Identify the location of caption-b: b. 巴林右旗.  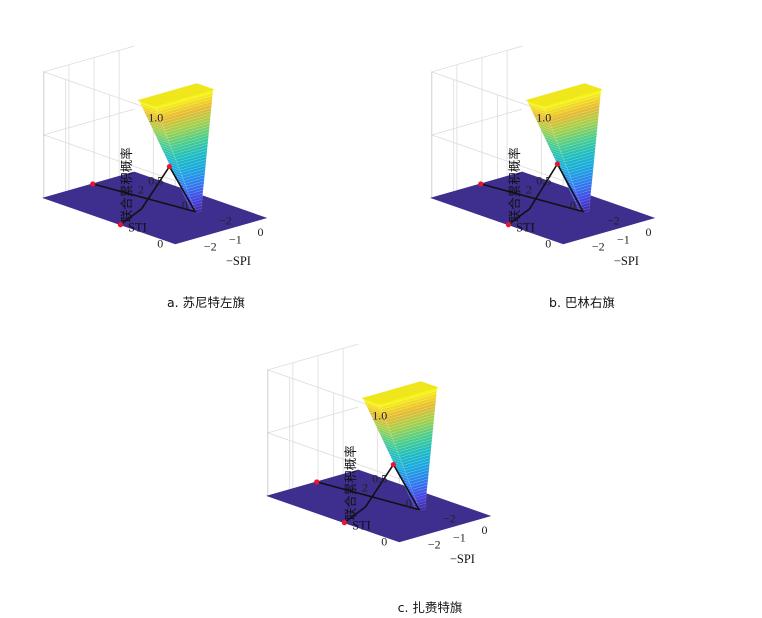
(582, 302).